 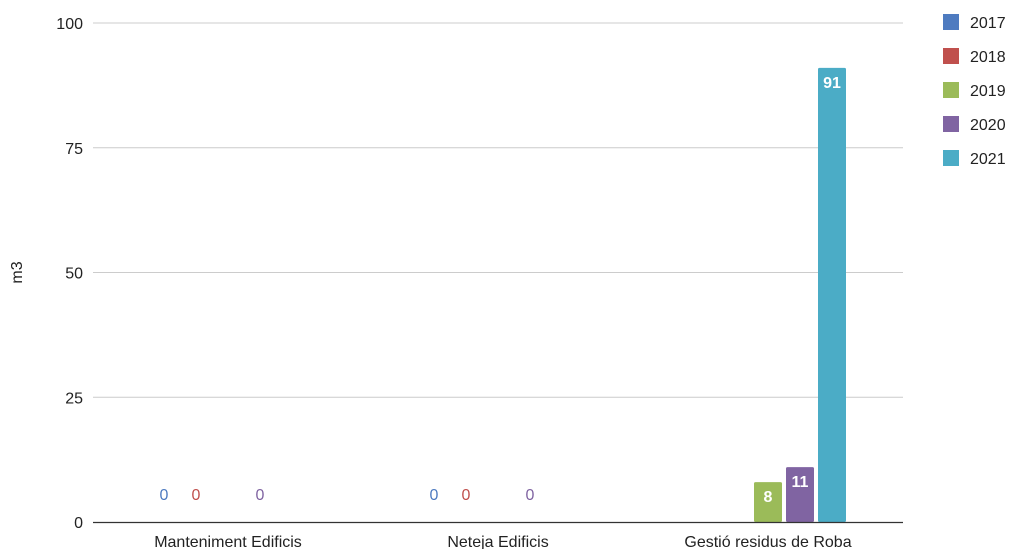 What do you see at coordinates (69, 24) in the screenshot?
I see `y-tick-label: 100` at bounding box center [69, 24].